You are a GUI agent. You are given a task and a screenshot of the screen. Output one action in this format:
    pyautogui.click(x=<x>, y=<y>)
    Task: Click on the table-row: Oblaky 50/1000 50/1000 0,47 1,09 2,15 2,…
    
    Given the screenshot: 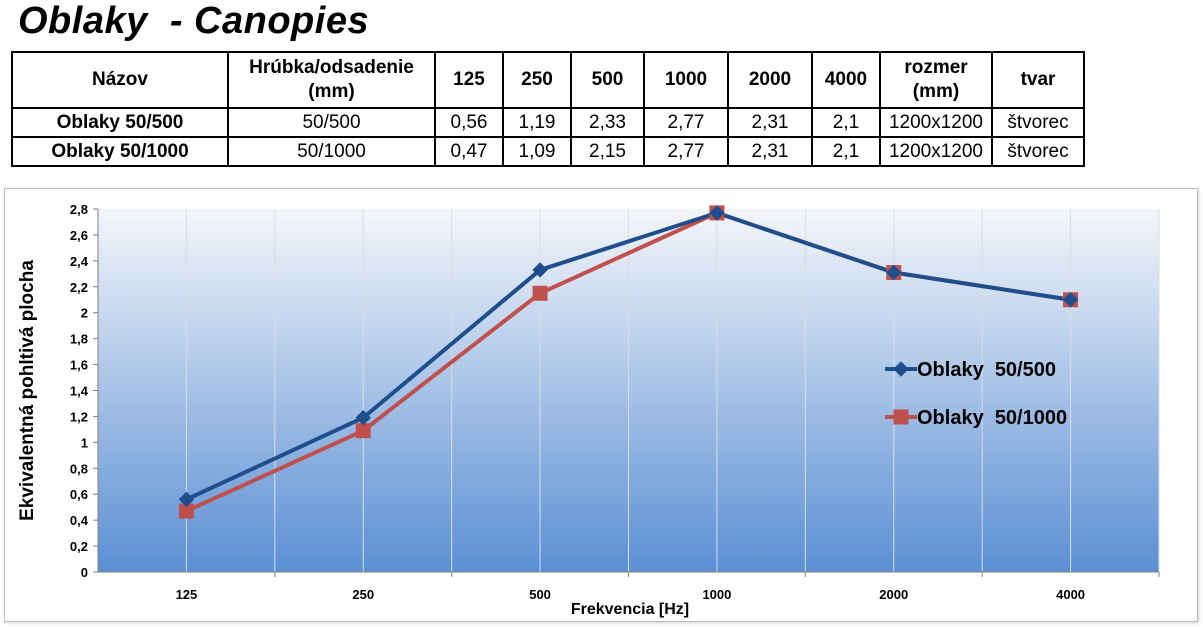 What is the action you would take?
    pyautogui.click(x=548, y=151)
    